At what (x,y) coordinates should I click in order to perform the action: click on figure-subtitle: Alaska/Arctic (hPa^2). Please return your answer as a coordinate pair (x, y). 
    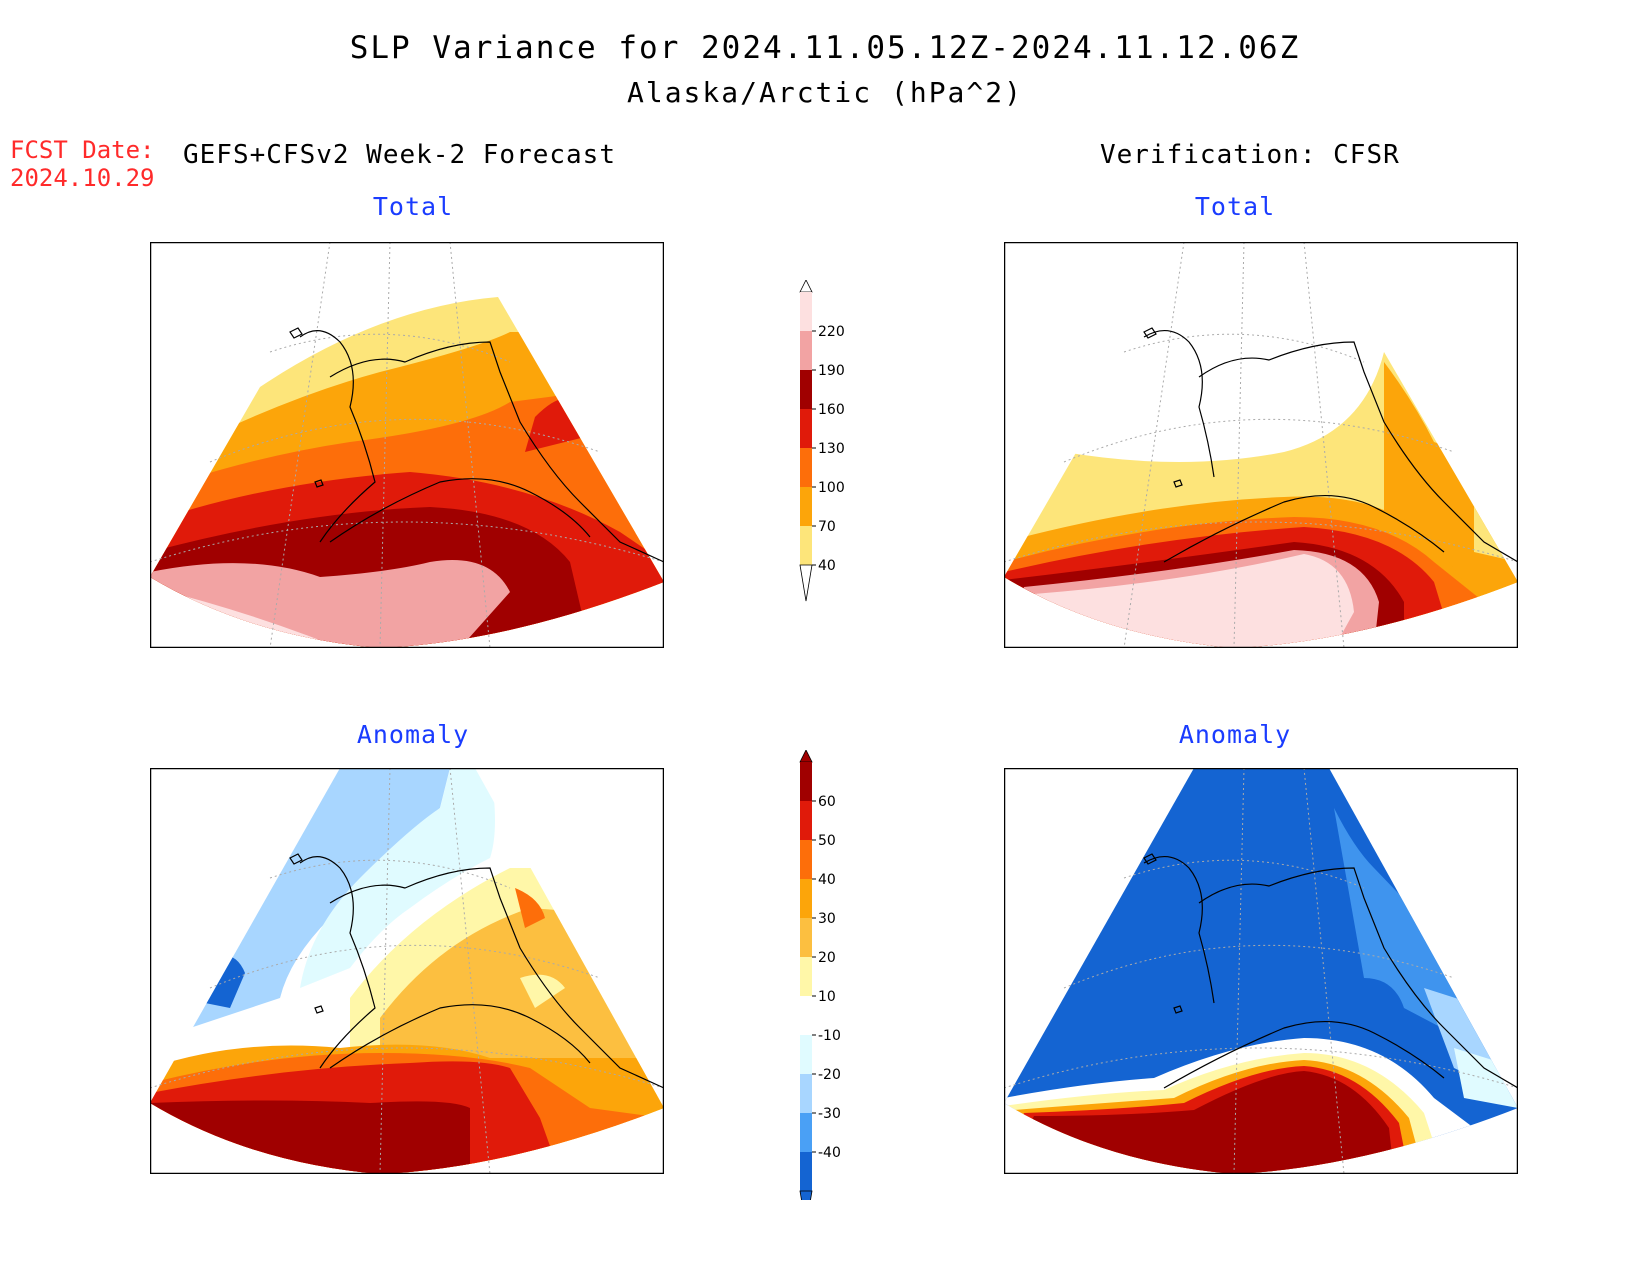
    Looking at the image, I should click on (824, 92).